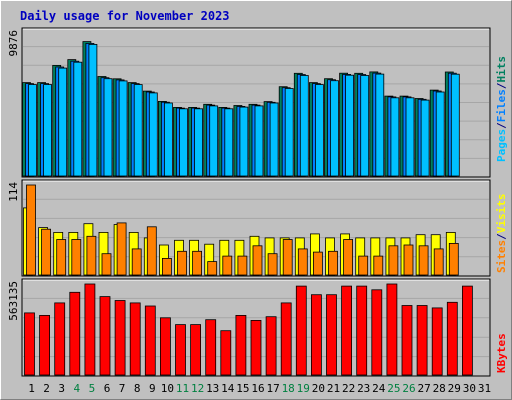  Describe the element at coordinates (303, 388) in the screenshot. I see `x-tick-label-day-19: 19` at that location.